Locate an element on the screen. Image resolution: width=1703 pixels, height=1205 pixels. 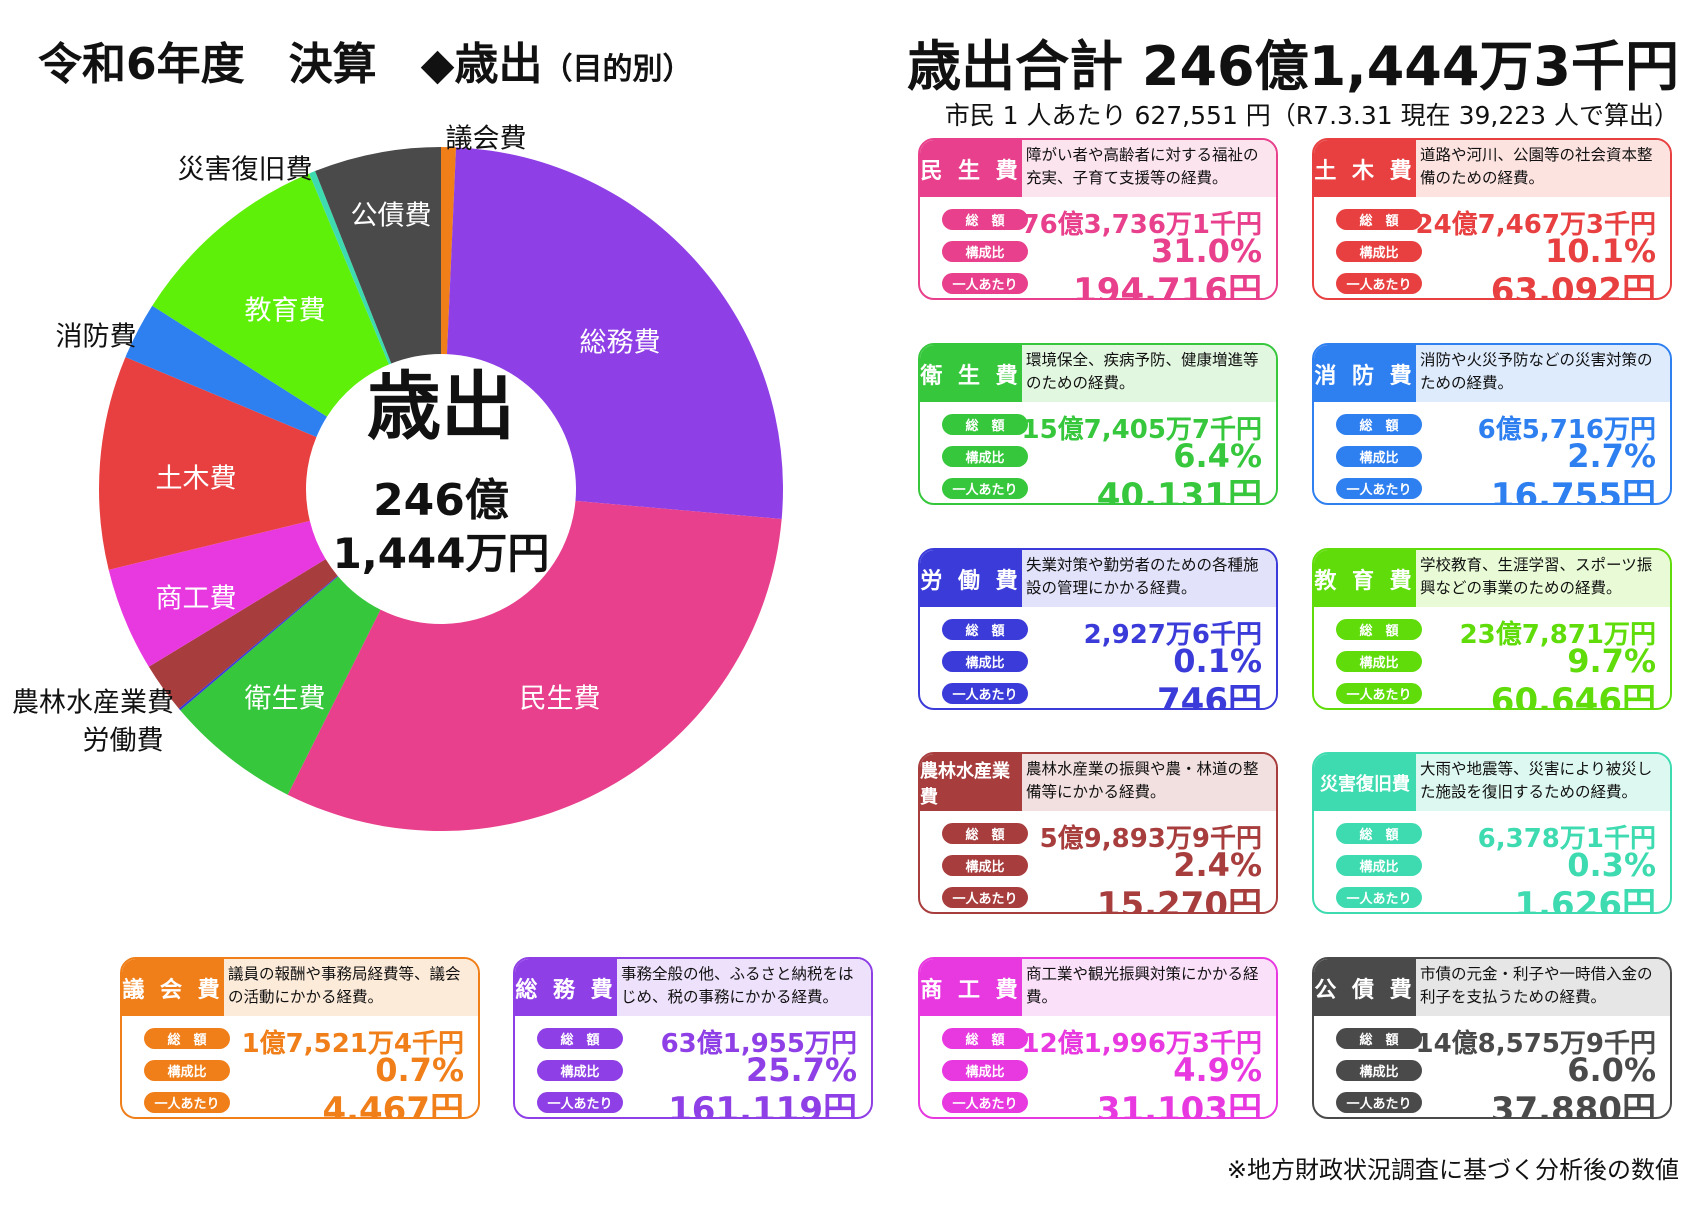
per-person-value: 37,880円 is located at coordinates (1573, 1104).